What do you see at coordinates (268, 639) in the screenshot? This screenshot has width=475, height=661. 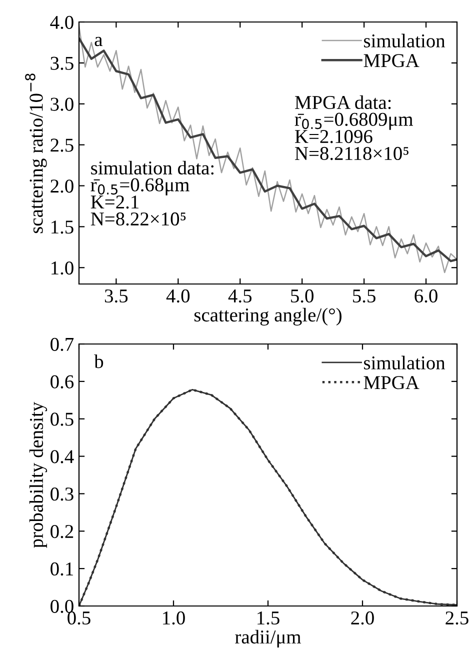 I see `x-axis-title: radii/μm` at bounding box center [268, 639].